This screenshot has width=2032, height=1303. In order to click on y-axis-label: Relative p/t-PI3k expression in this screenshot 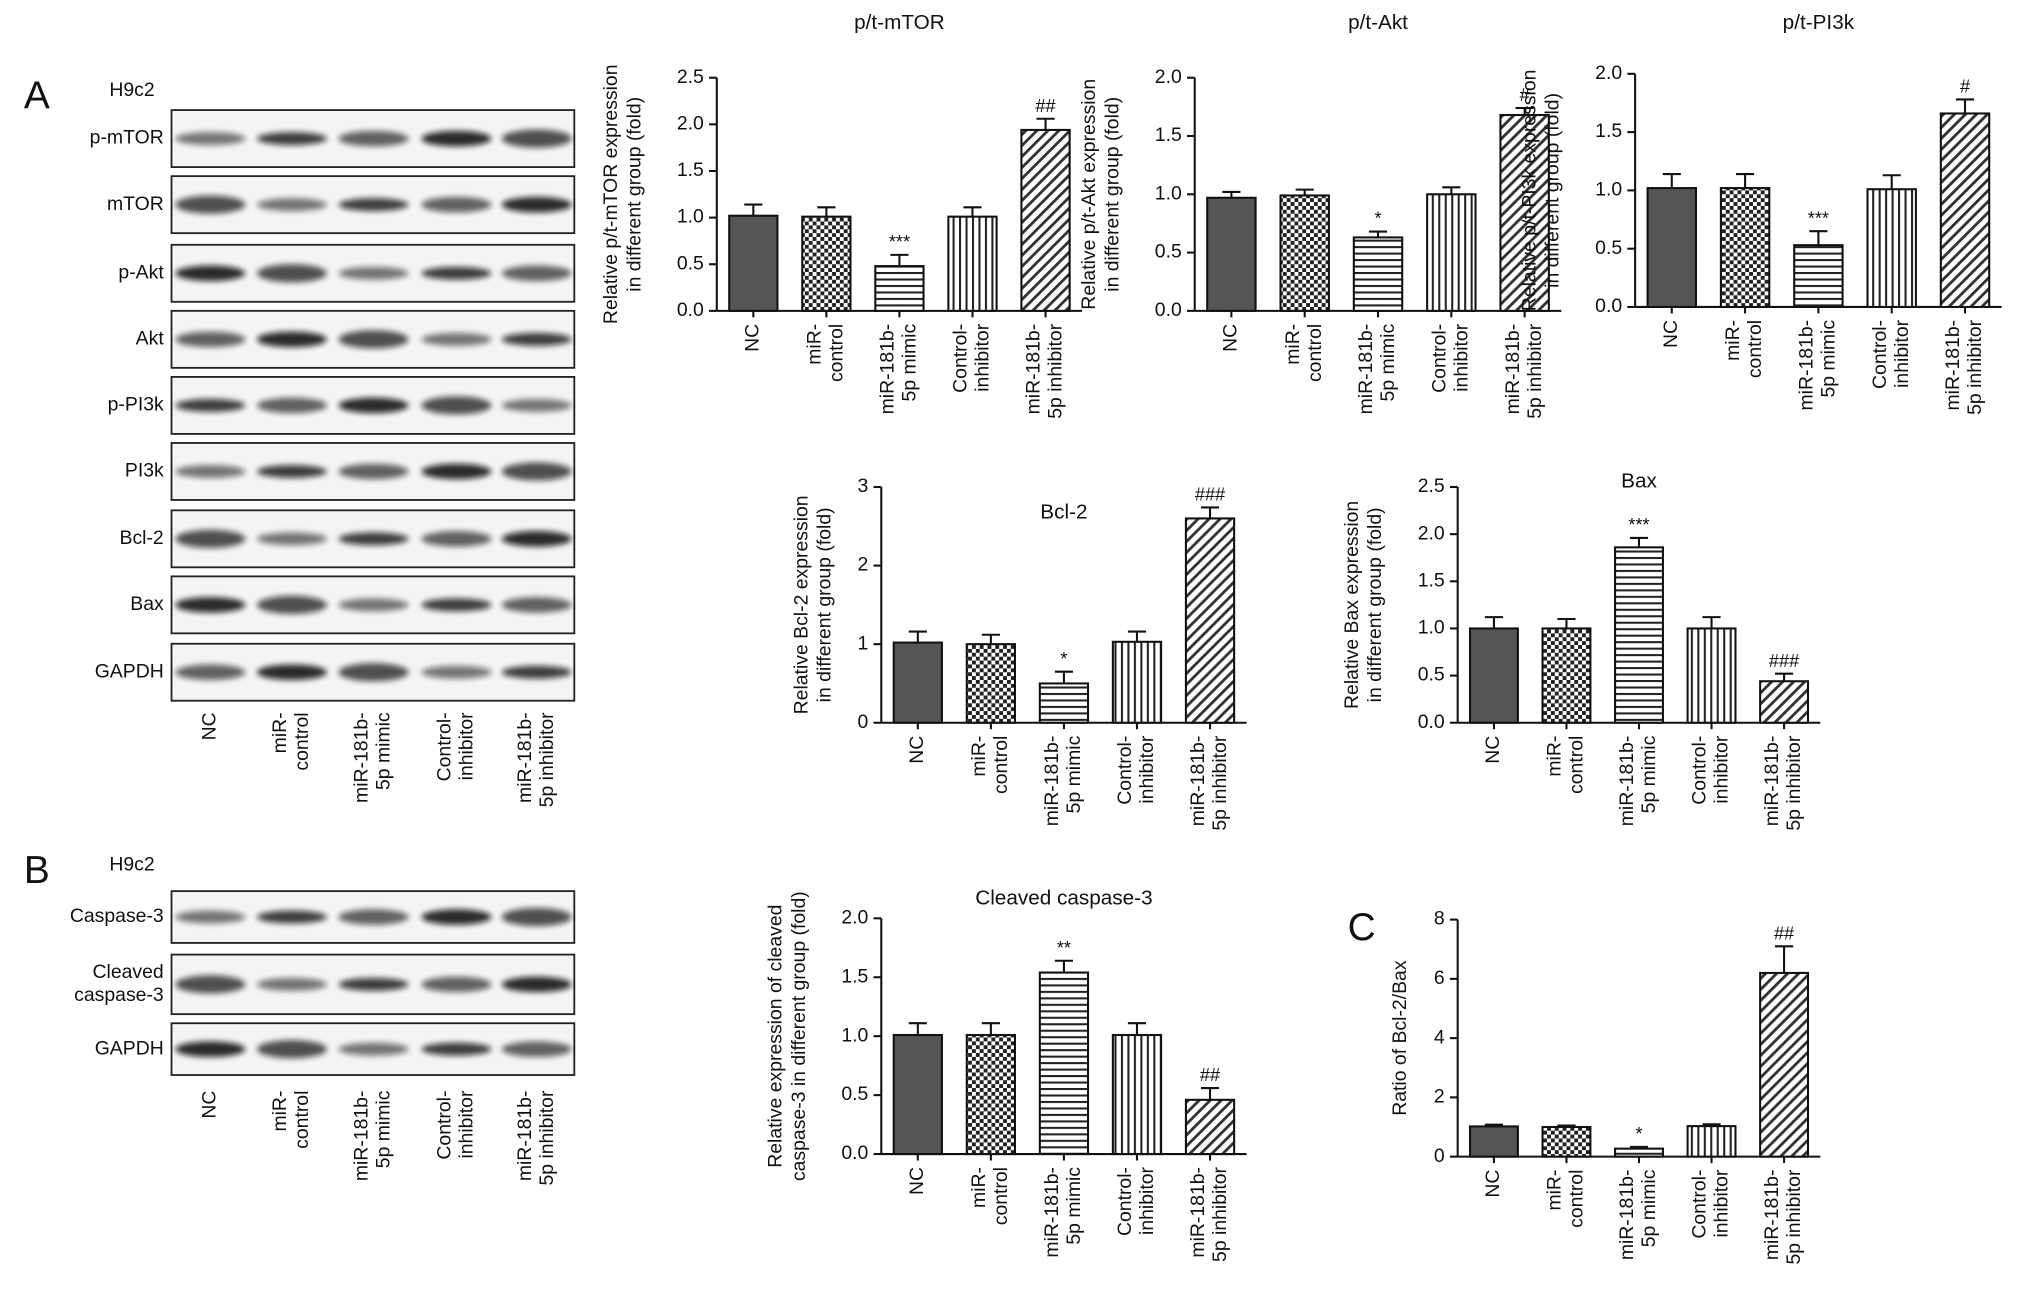, I will do `click(1529, 191)`.